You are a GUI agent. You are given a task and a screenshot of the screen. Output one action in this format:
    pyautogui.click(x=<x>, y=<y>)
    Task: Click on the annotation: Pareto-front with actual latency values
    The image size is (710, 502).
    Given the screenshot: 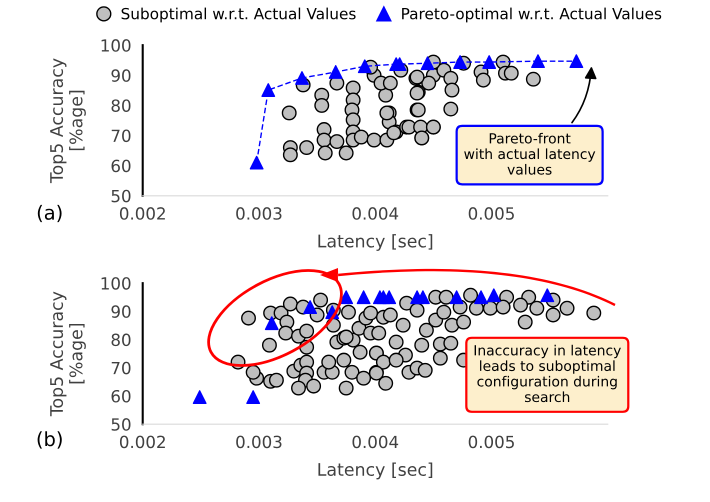 What is the action you would take?
    pyautogui.click(x=530, y=153)
    